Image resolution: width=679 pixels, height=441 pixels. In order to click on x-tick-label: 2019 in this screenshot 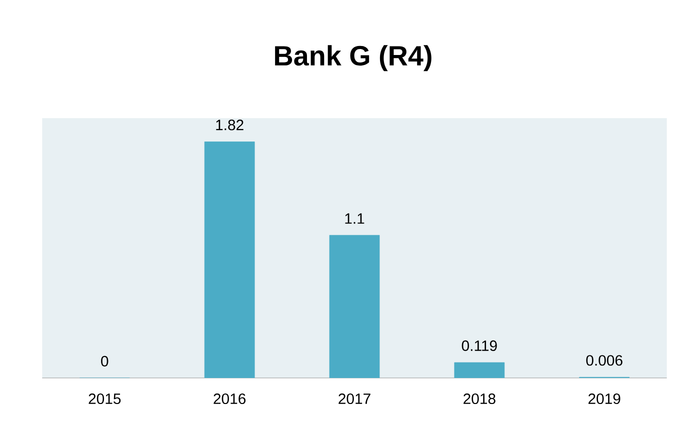, I will do `click(604, 398)`.